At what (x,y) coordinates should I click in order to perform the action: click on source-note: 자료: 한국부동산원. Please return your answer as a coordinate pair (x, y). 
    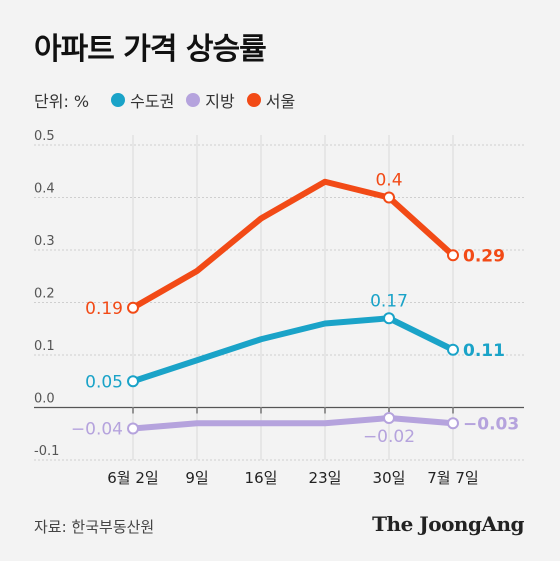
    Looking at the image, I should click on (94, 527).